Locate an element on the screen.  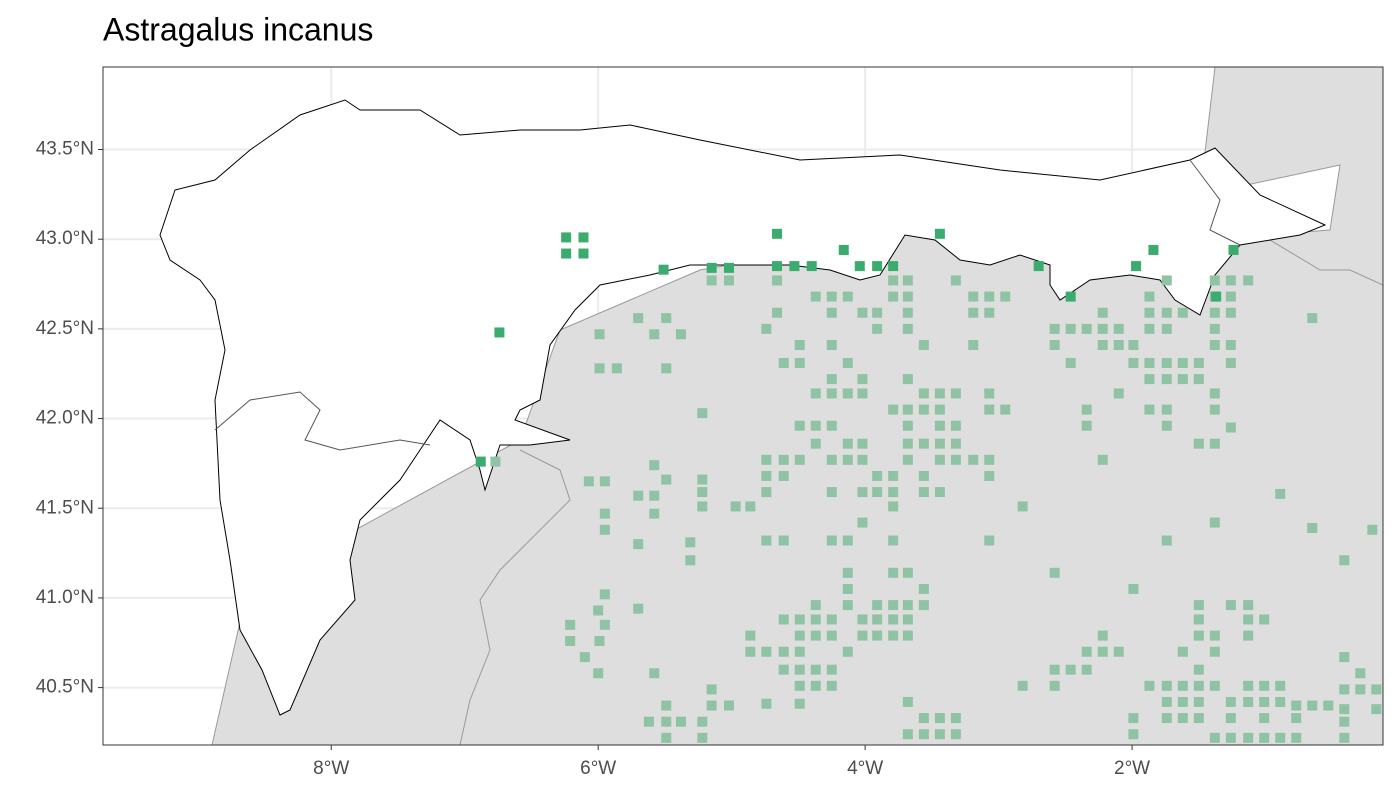
y-tick-label: 43.5°N is located at coordinates (65, 149).